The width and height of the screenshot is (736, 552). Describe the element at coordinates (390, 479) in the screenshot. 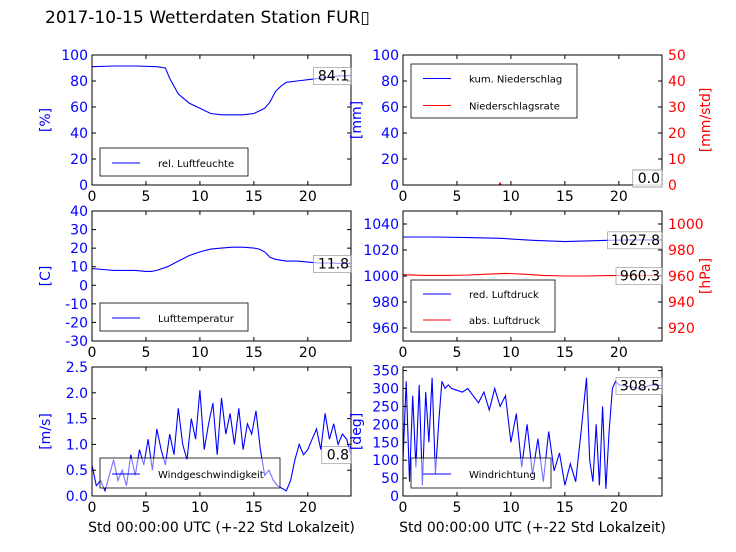

I see `y-tick-label: 50` at that location.